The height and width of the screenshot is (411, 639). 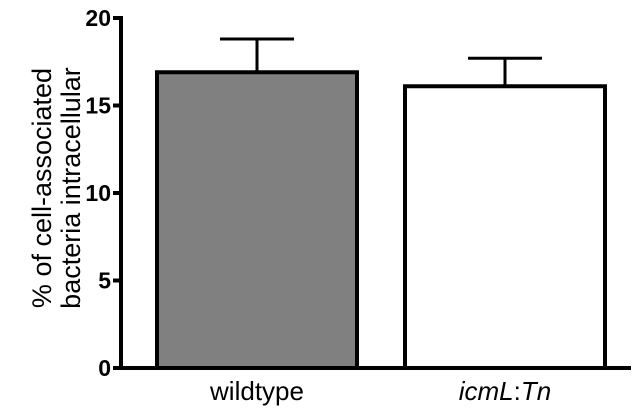 What do you see at coordinates (98, 193) in the screenshot?
I see `y-tick-label-10: 10` at bounding box center [98, 193].